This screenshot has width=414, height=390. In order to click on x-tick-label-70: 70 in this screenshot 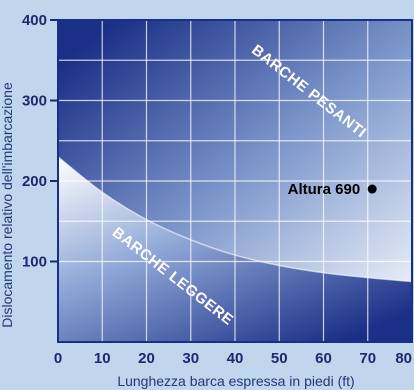, I will do `click(367, 358)`.